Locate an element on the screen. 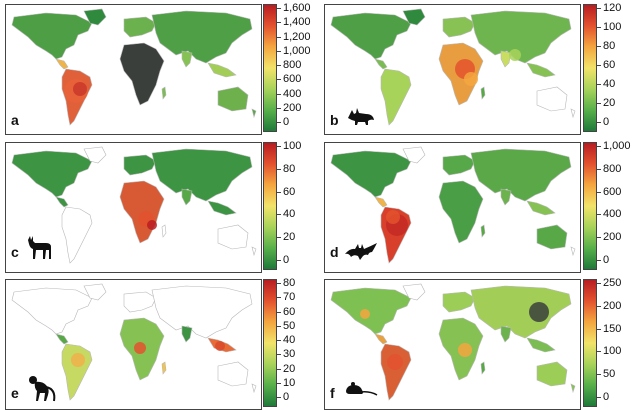  map-svg-b is located at coordinates (453, 67).